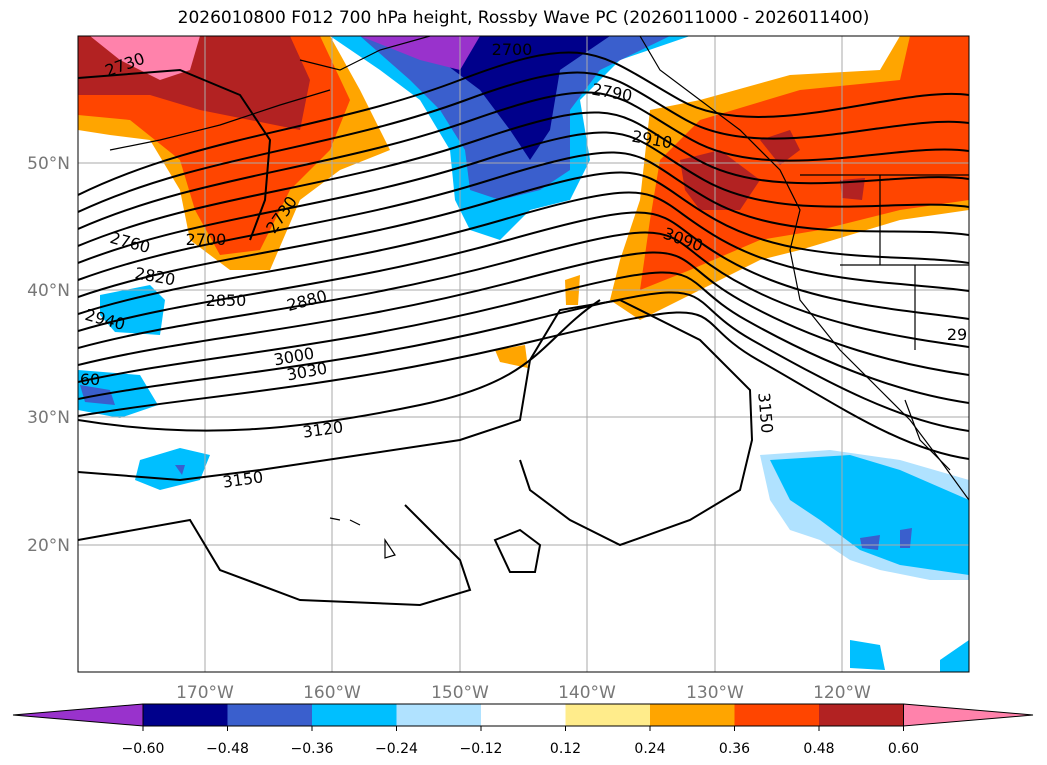  Describe the element at coordinates (48, 546) in the screenshot. I see `lat-tick: 20°N` at that location.